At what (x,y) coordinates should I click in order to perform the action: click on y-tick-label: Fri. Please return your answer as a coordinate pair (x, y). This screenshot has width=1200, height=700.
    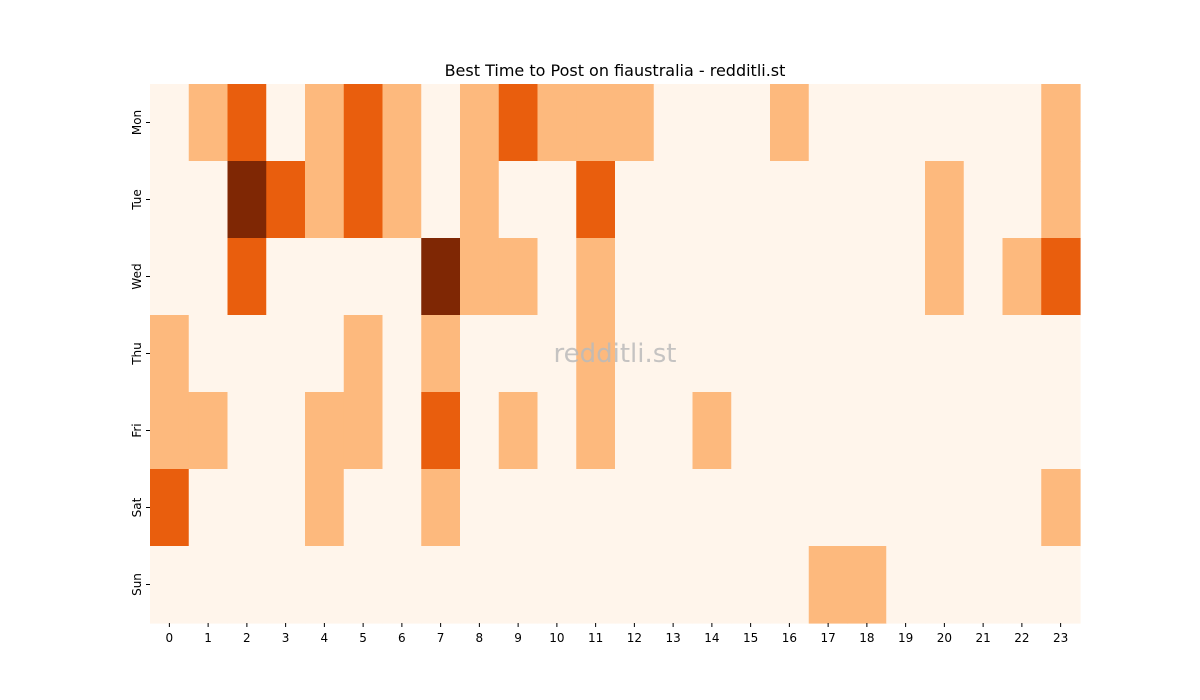
    Looking at the image, I should click on (137, 430).